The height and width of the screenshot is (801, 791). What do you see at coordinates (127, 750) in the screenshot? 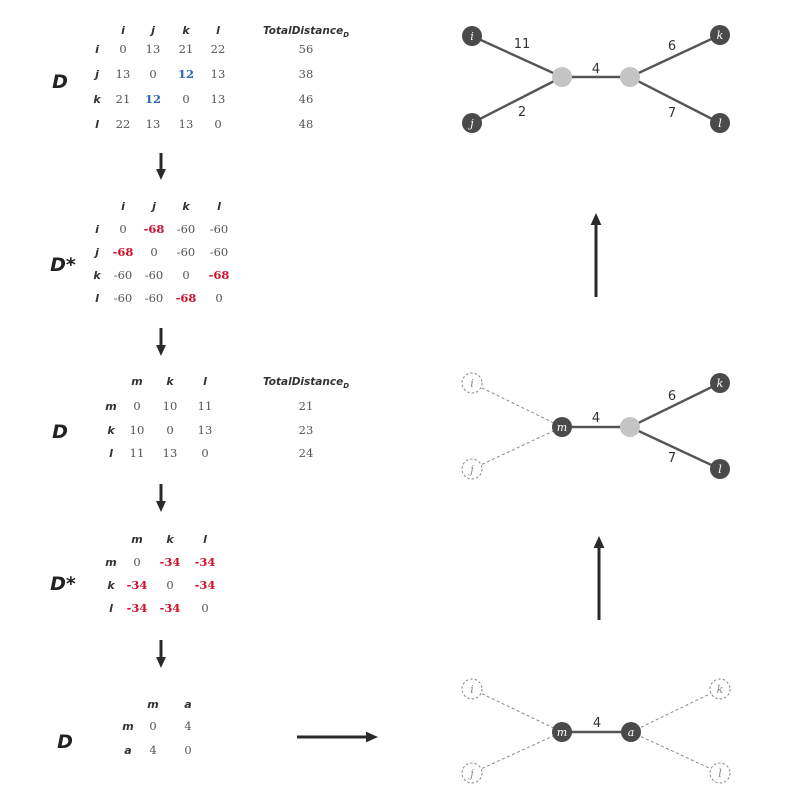
I see `row-header: a` at bounding box center [127, 750].